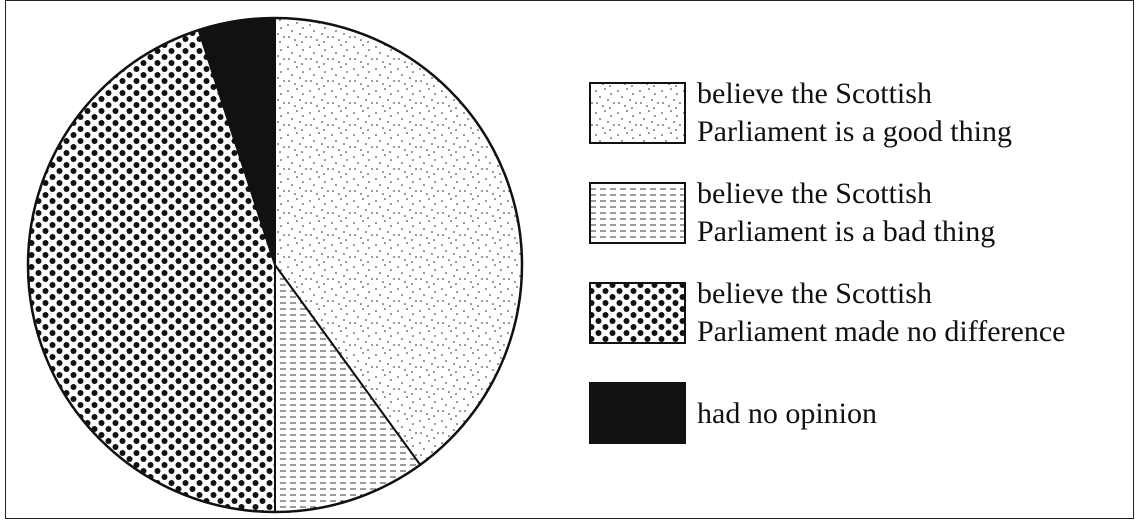  I want to click on legend-label: had no opinion, so click(787, 413).